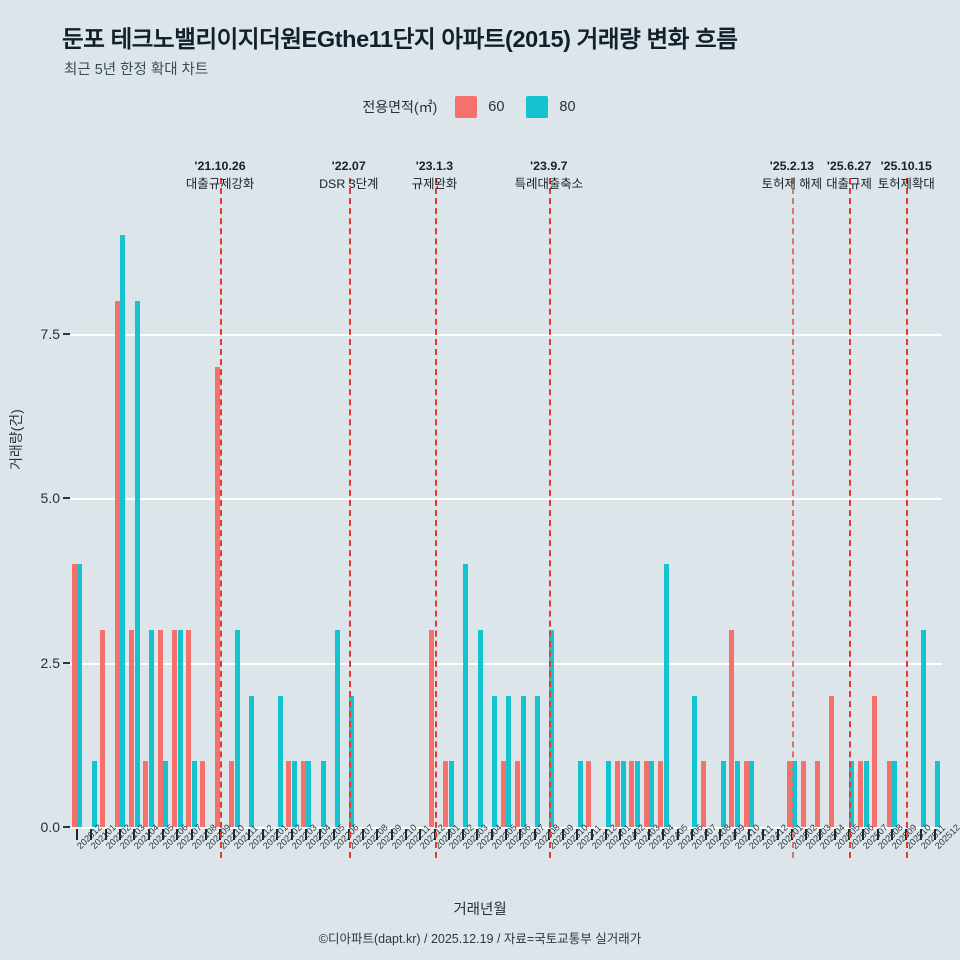 The image size is (960, 960). What do you see at coordinates (792, 166) in the screenshot?
I see `event-date: '25.2.13` at bounding box center [792, 166].